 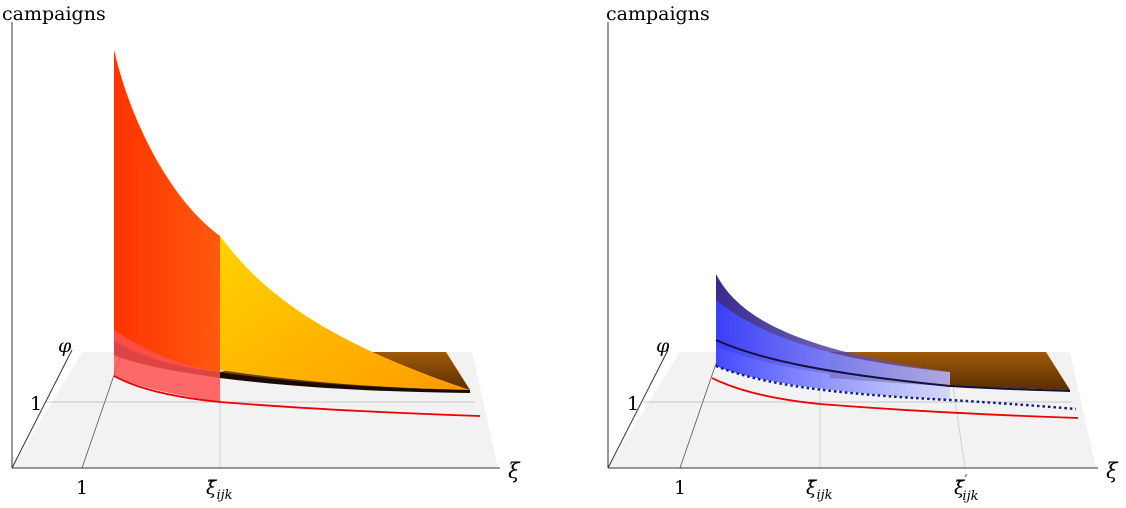 I want to click on right-depth-axis, so click(x=638, y=409).